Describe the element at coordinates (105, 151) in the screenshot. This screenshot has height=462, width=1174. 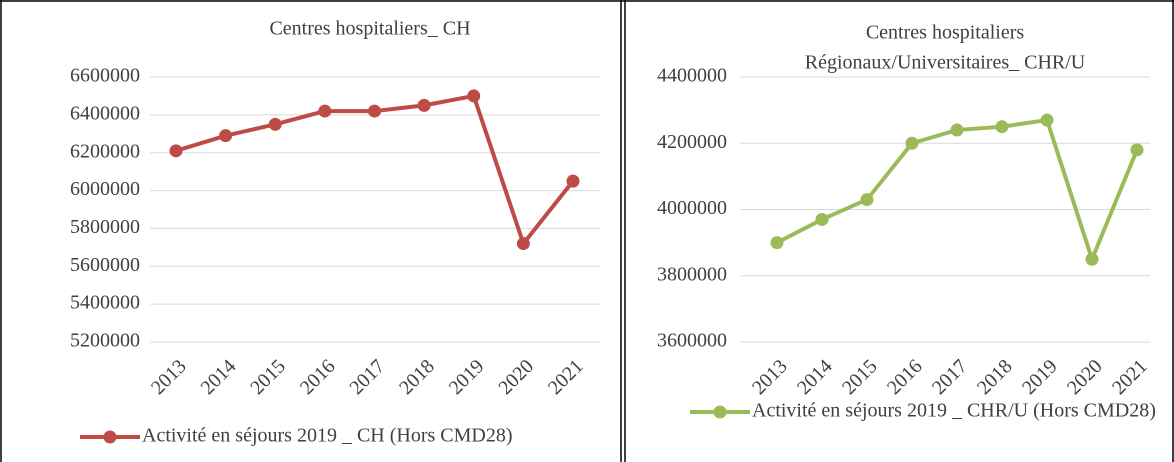
I see `y-tick-label: 6200000` at that location.